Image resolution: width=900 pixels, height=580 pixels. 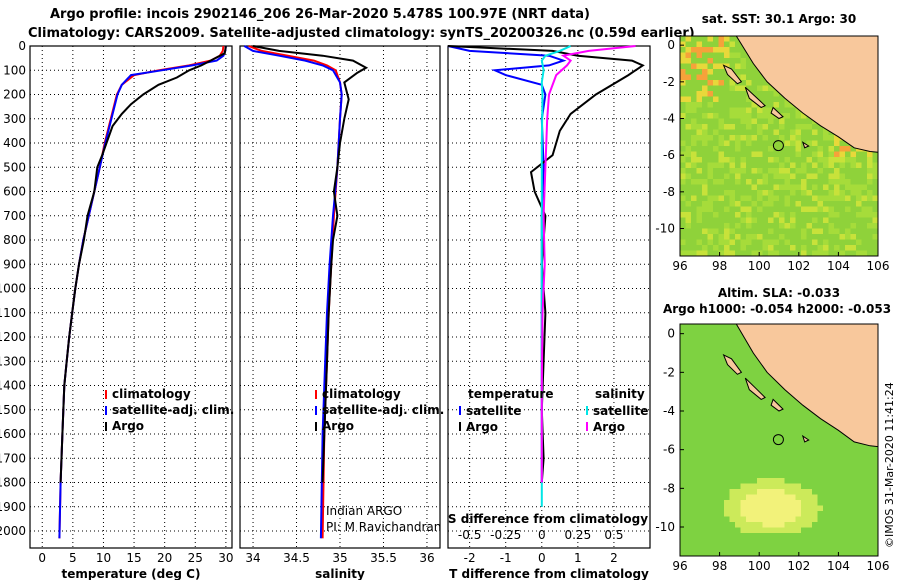 I want to click on land-island, so click(x=805, y=438).